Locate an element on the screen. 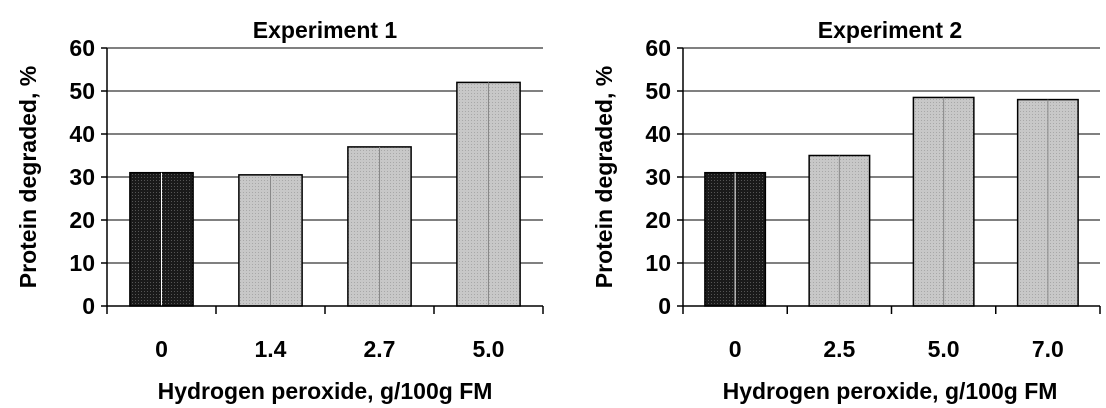 This screenshot has width=1106, height=408. chart1-y-tick-label: 0 is located at coordinates (88, 306).